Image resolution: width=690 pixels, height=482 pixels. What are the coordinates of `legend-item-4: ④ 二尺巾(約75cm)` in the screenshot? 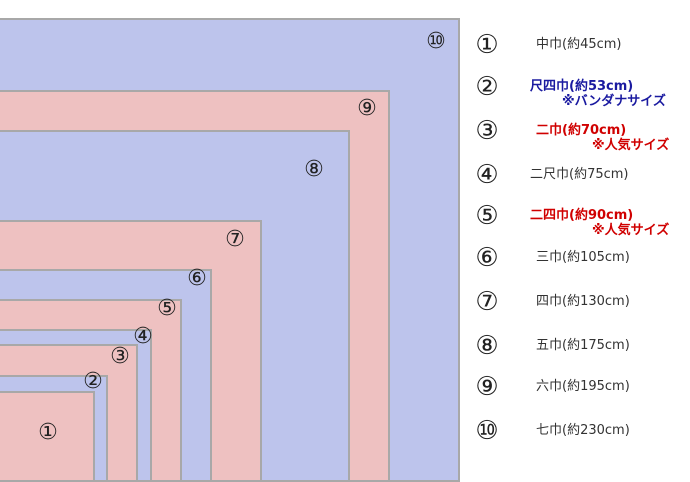 It's located at (577, 175).